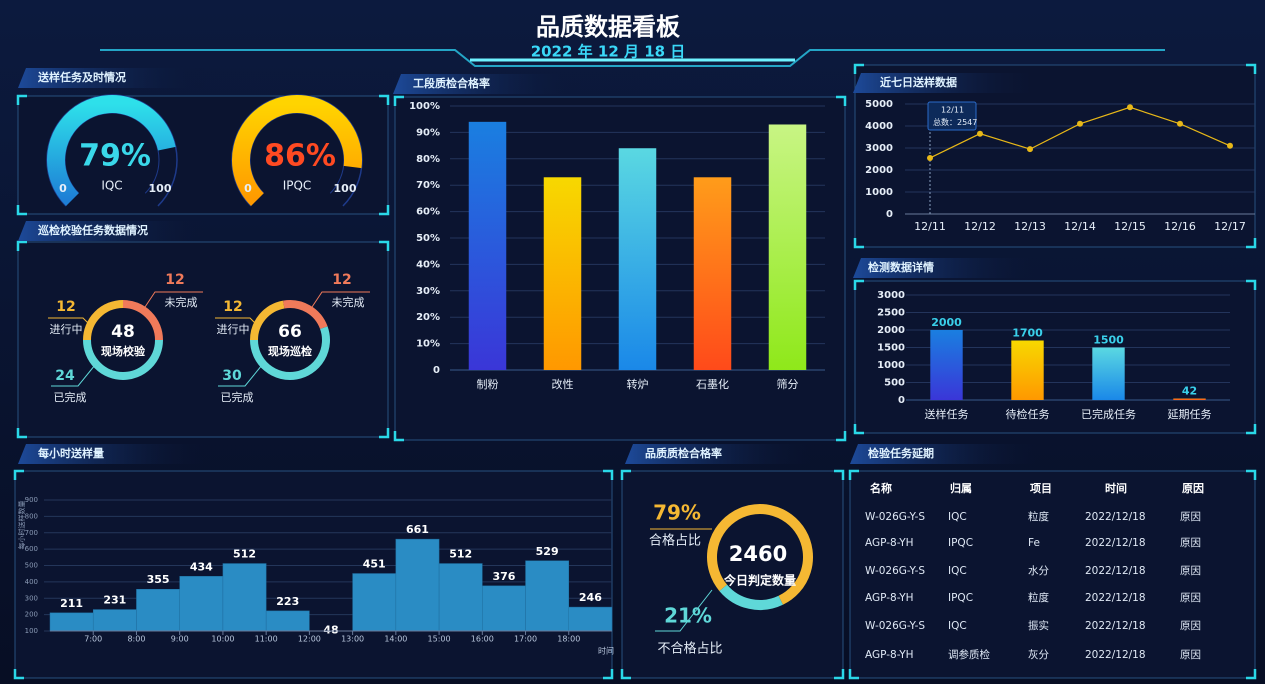  What do you see at coordinates (482, 639) in the screenshot?
I see `x-tick-label: 16:00` at bounding box center [482, 639].